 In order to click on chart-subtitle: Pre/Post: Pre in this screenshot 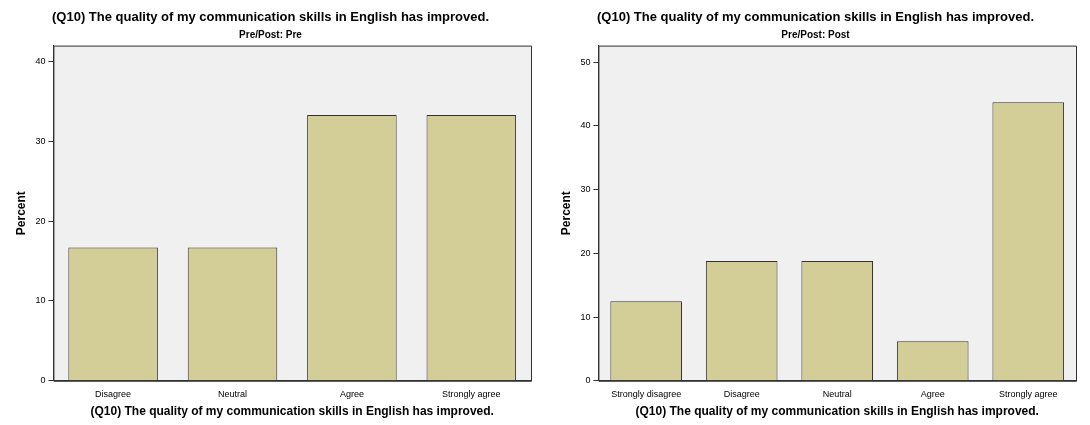, I will do `click(271, 35)`.